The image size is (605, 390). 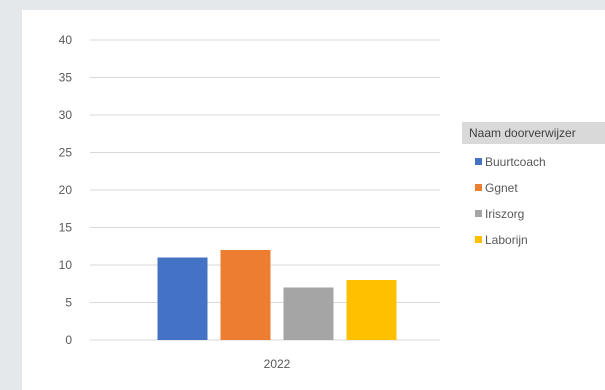 I want to click on y-tick-label: 40, so click(x=66, y=40).